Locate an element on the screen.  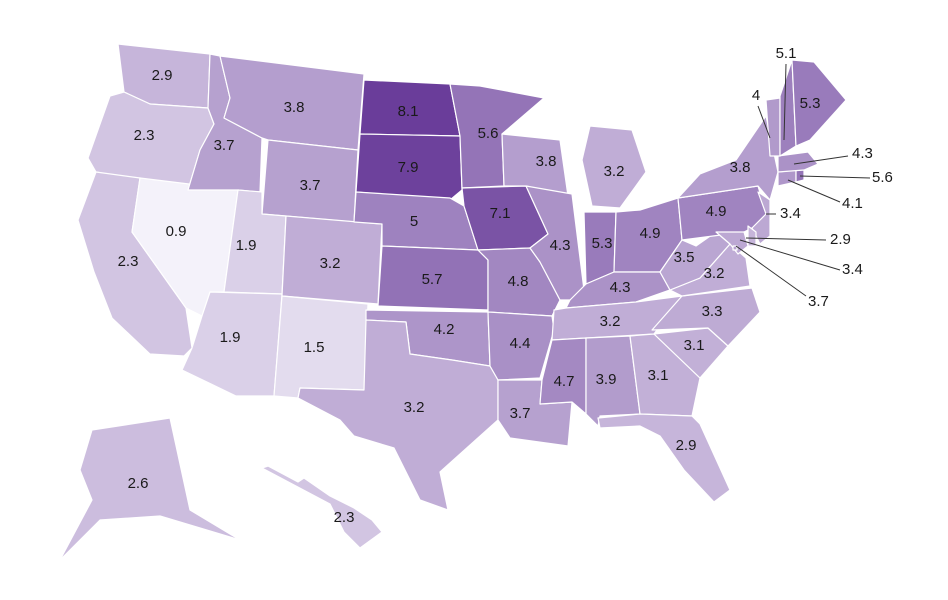
label-WV: 3.5 is located at coordinates (684, 257).